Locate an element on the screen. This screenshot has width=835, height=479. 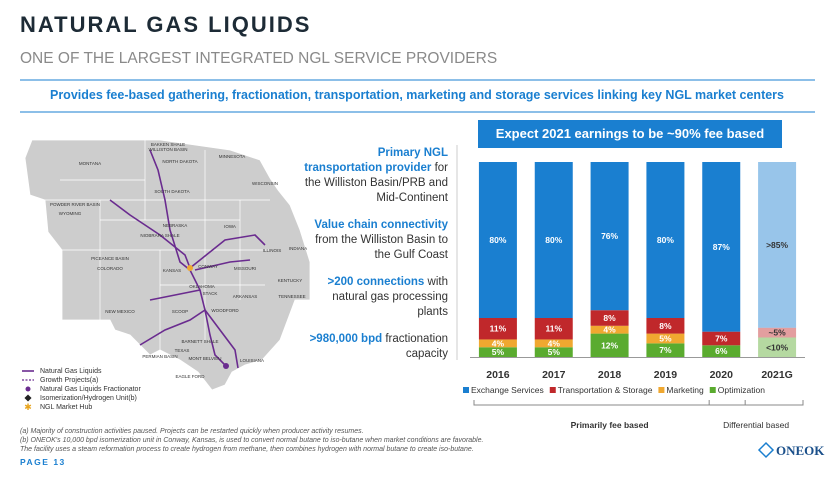
logo: ONEOK is located at coordinates (791, 450).